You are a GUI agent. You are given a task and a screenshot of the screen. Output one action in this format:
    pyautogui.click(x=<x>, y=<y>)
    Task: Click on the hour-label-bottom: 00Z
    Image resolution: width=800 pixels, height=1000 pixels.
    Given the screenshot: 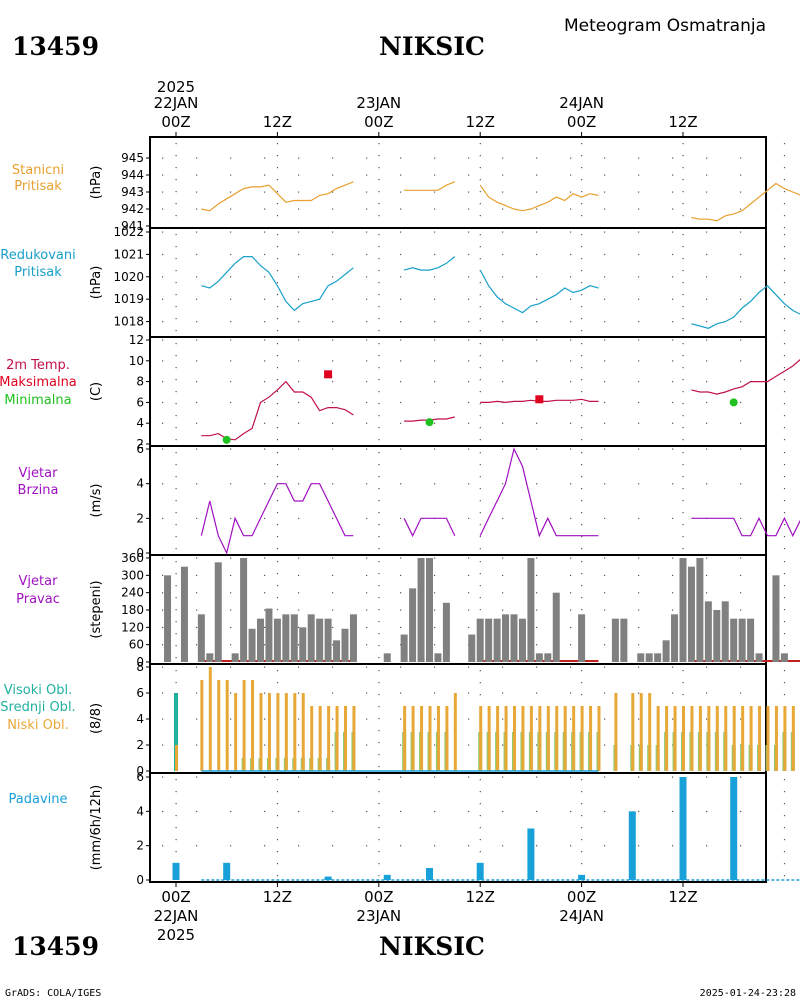 What is the action you would take?
    pyautogui.click(x=175, y=897)
    